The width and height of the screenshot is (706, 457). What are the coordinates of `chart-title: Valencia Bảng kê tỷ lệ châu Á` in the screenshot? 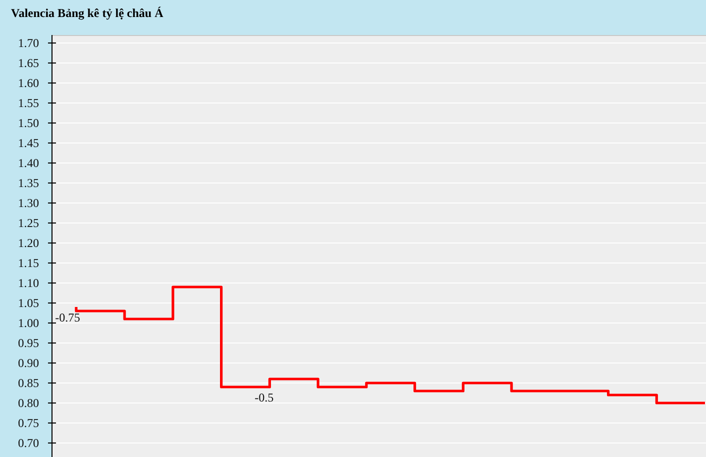 It's located at (87, 13).